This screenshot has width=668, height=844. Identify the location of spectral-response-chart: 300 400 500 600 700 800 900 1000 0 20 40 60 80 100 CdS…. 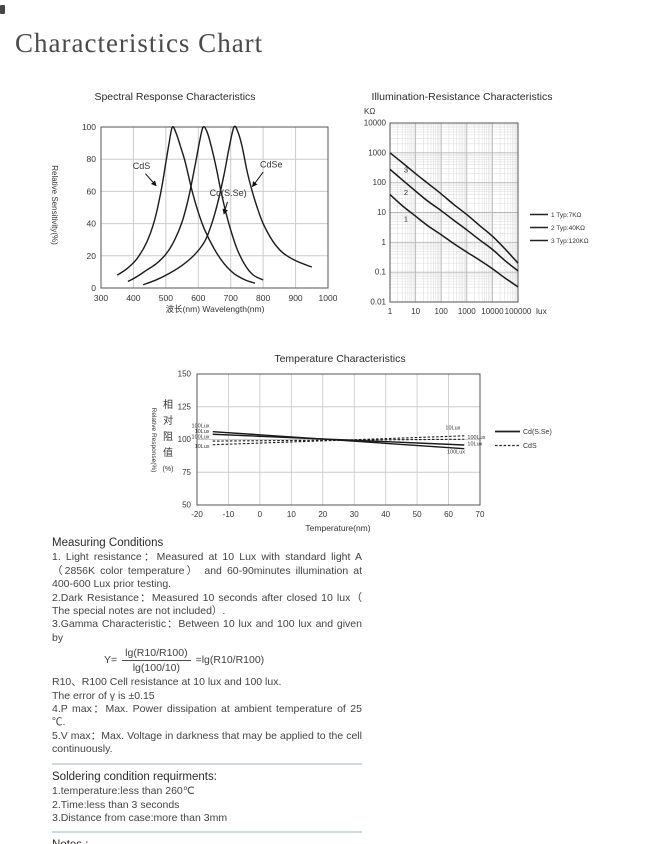
(194, 218).